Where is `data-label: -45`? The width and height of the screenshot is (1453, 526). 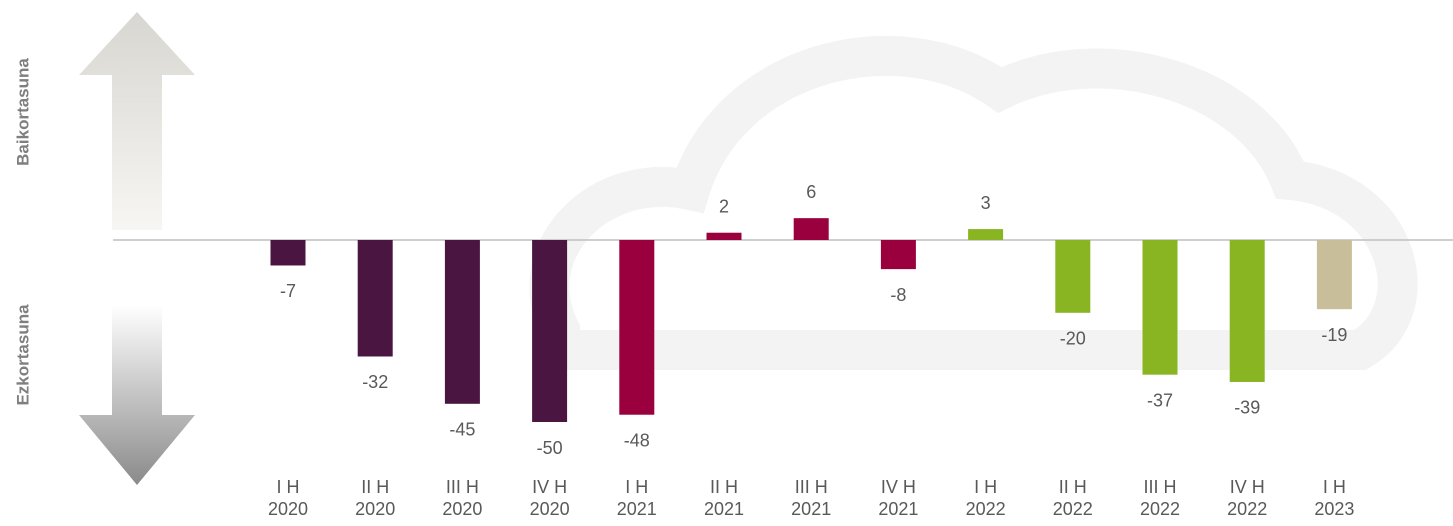 data-label: -45 is located at coordinates (462, 430).